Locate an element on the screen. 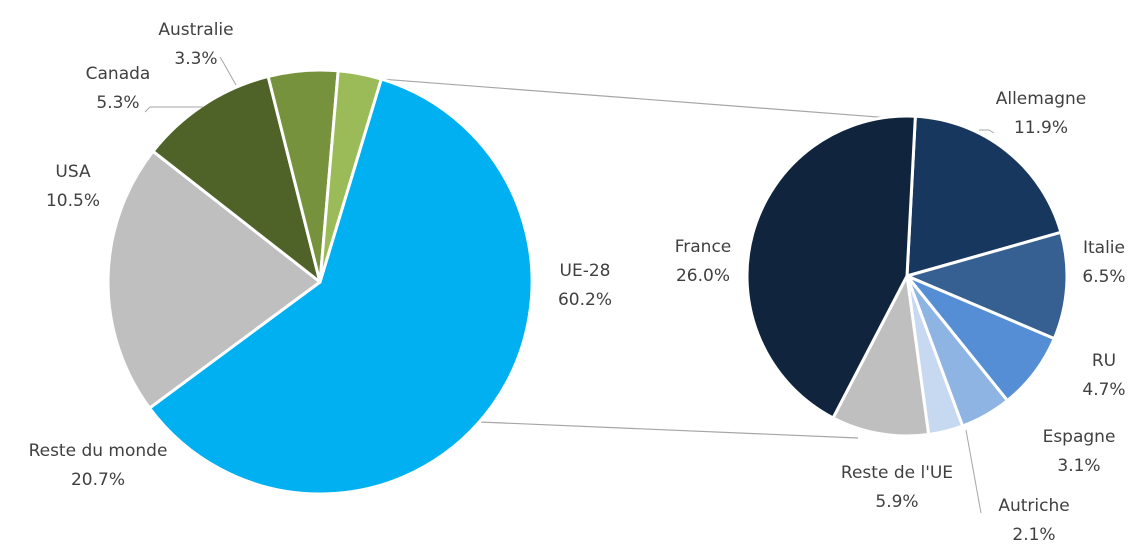 The image size is (1137, 545). data-label-italie: Italie 6.5% is located at coordinates (1103, 262).